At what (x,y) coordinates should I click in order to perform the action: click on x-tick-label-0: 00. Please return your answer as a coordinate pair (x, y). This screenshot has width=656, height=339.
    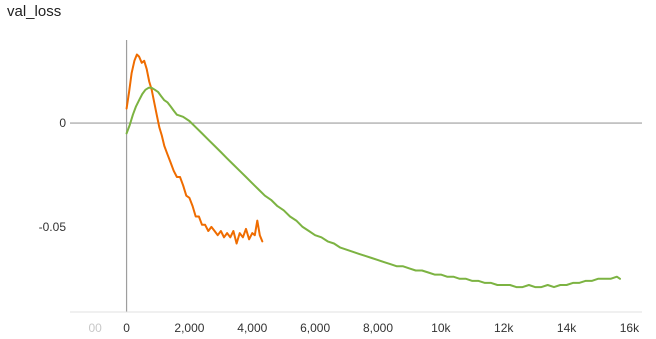
    Looking at the image, I should click on (95, 328).